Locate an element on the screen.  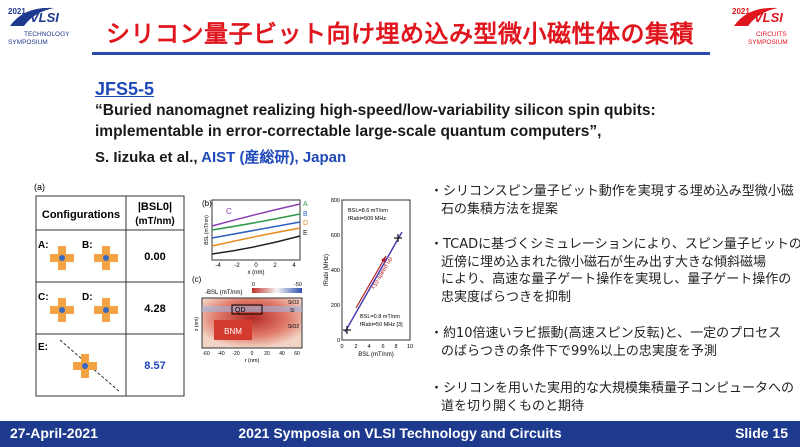
panel-label: (b) is located at coordinates (207, 203).